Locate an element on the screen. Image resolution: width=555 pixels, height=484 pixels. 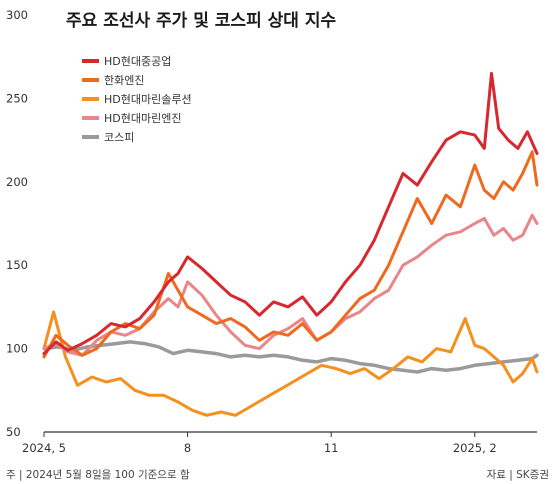
legend-label: HD현대마린엔진 is located at coordinates (142, 118).